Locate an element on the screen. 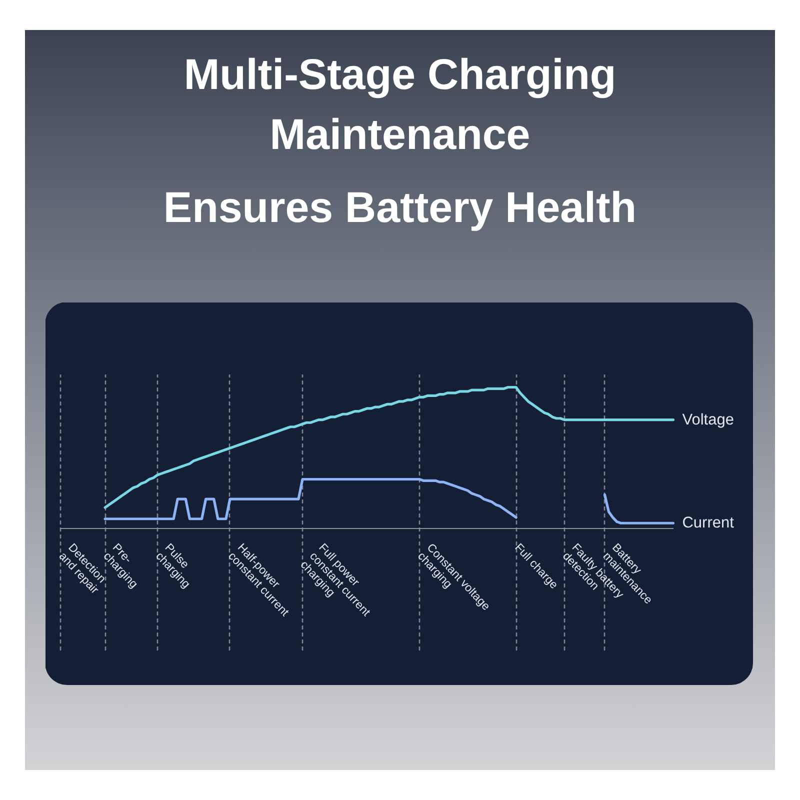 The image size is (800, 800). series-label: Current is located at coordinates (708, 523).